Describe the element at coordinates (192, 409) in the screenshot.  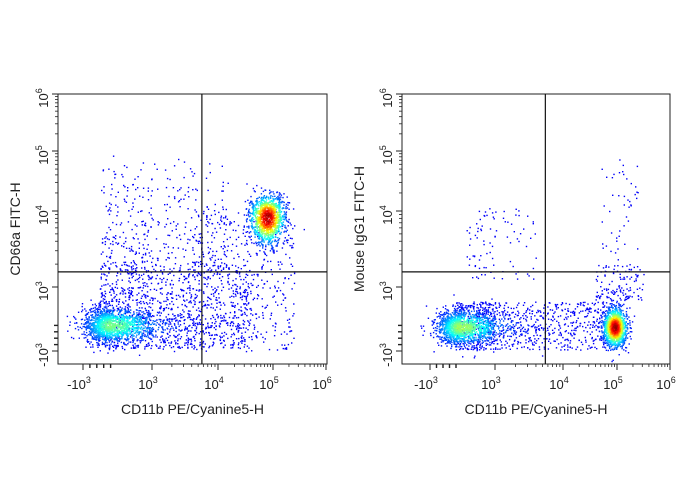
I see `x-axis-title: CD11b PE/Cyanine5-H` at that location.